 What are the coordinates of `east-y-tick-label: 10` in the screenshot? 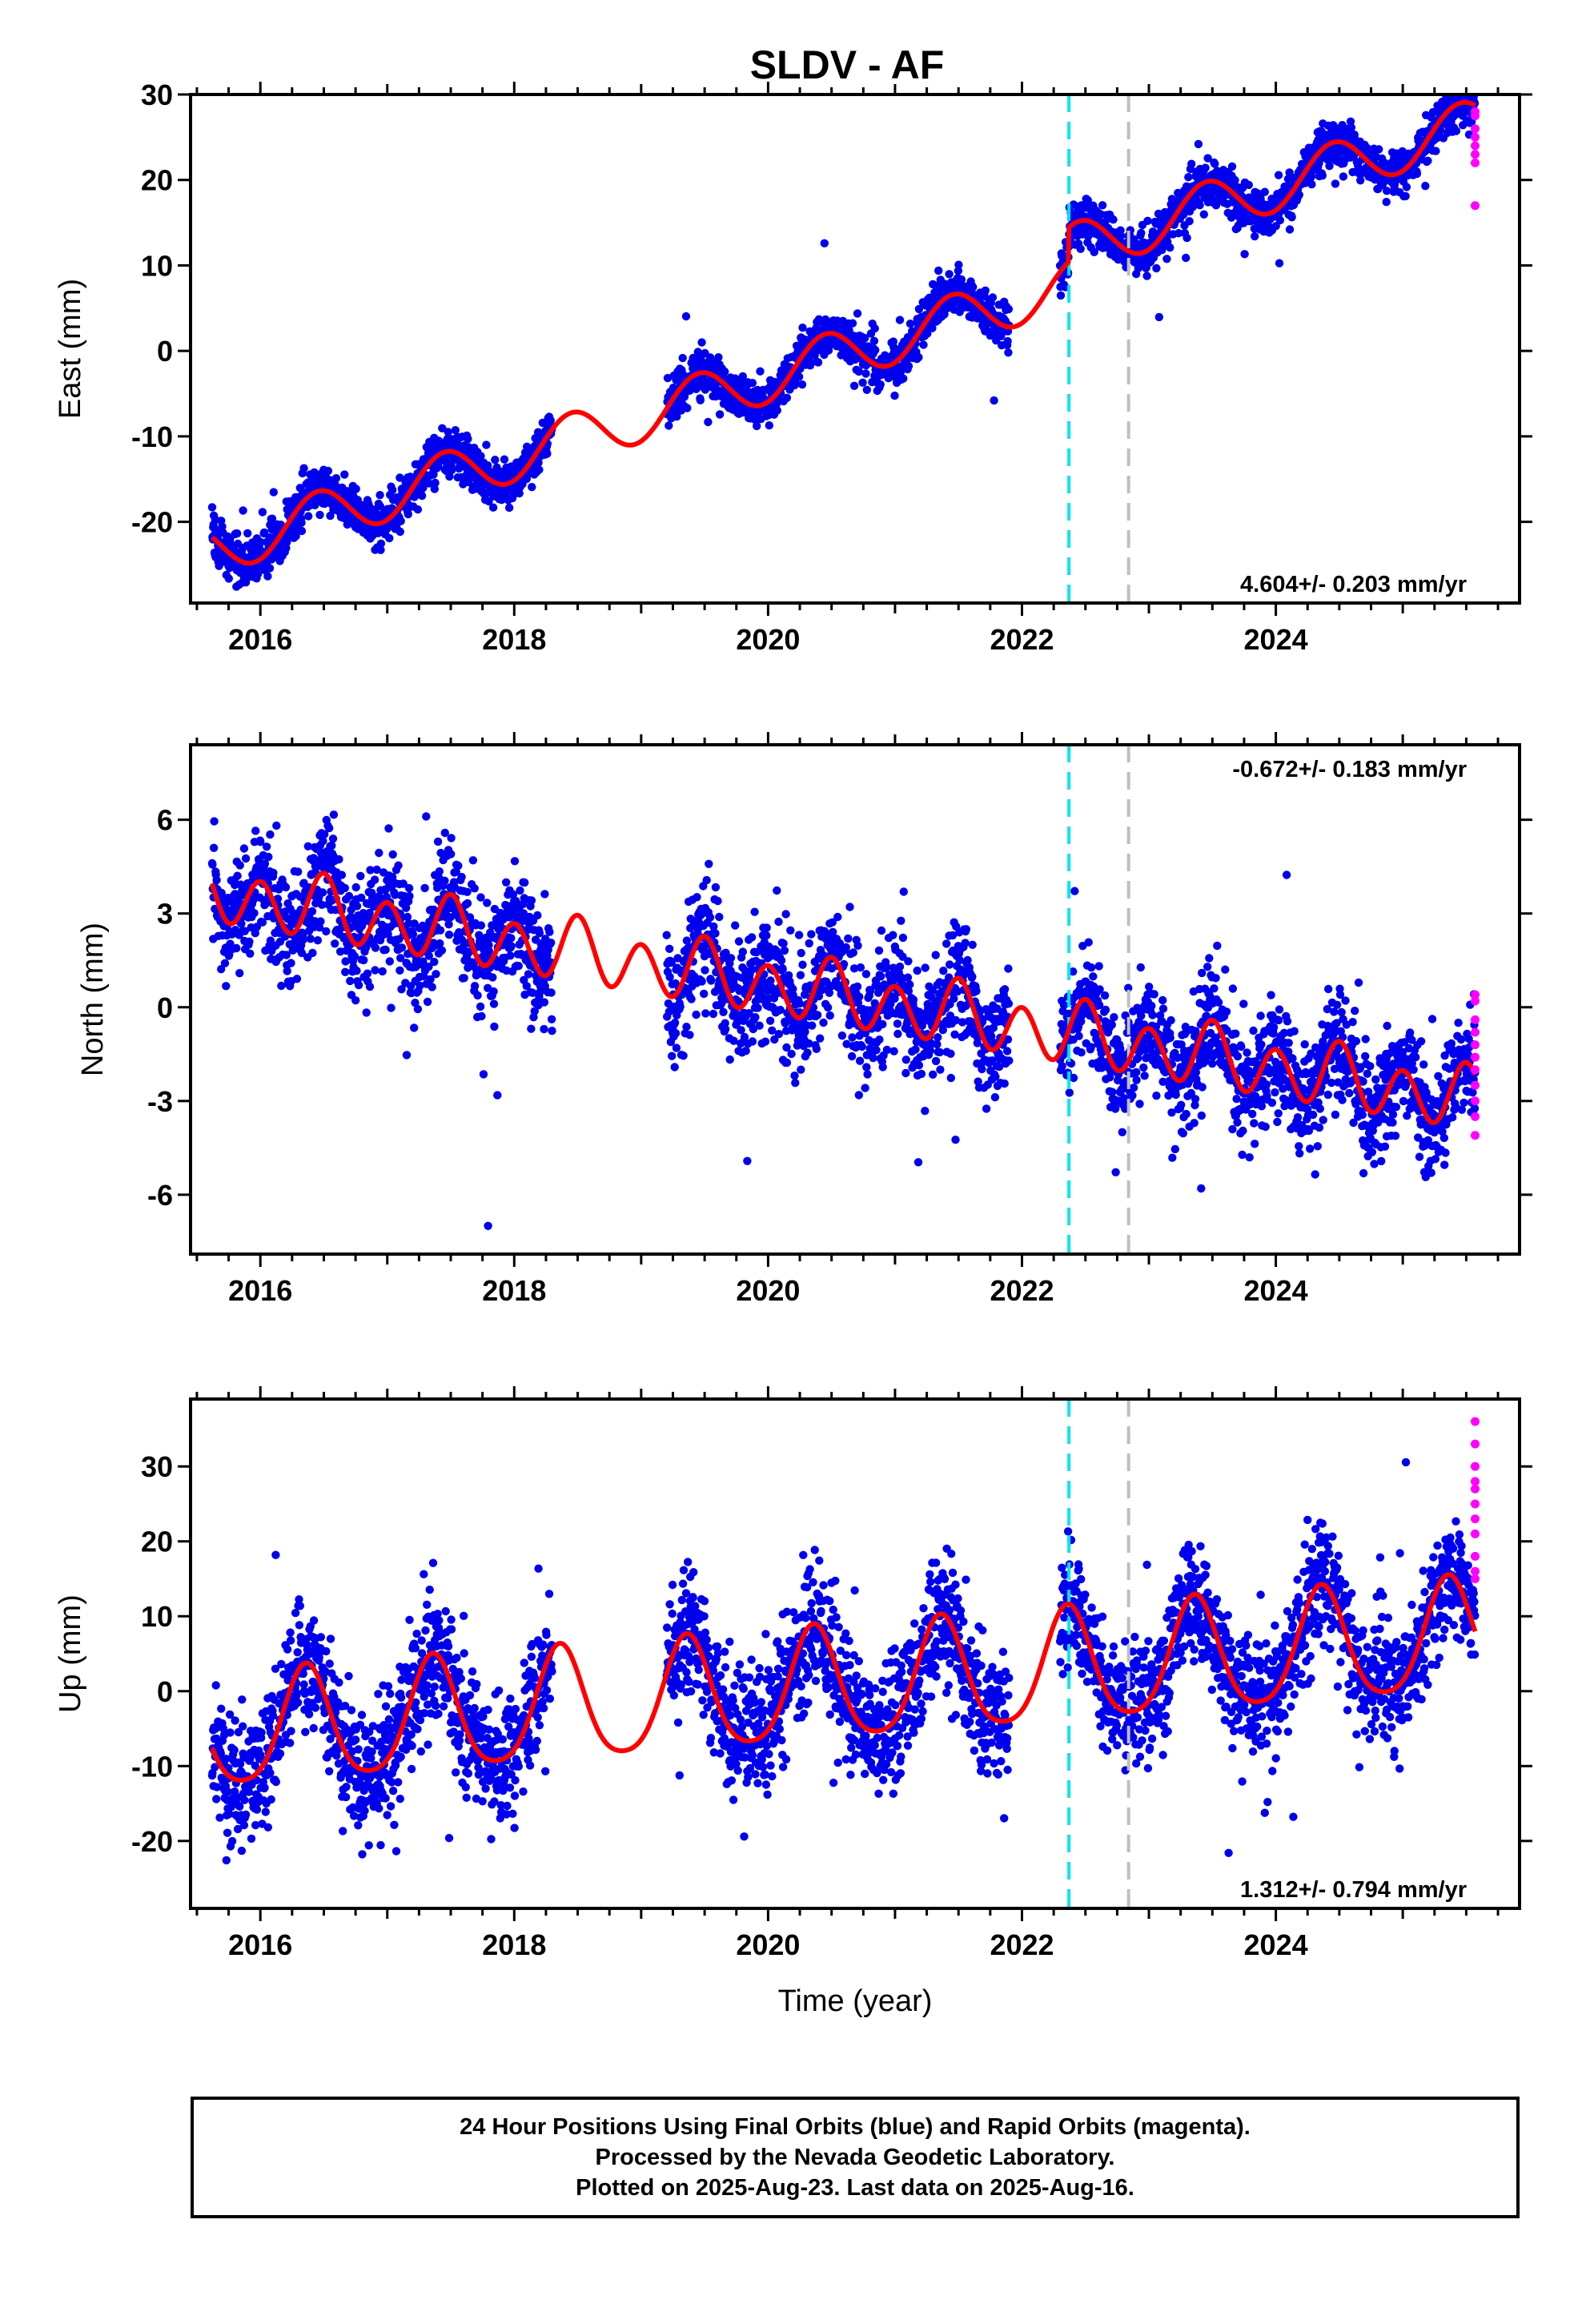 It's located at (157, 265).